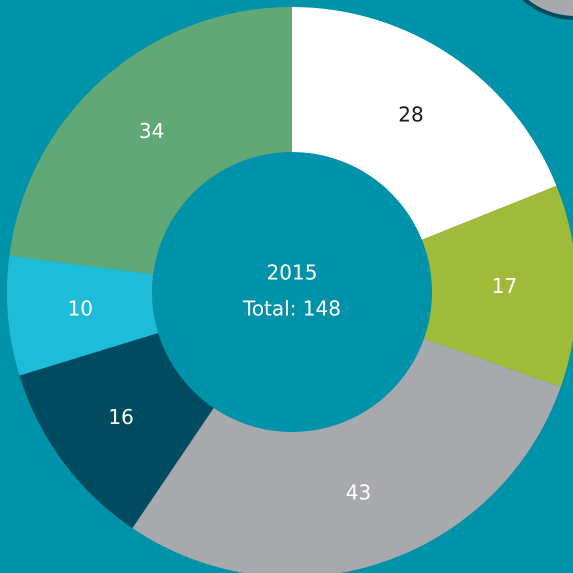 This screenshot has height=573, width=573. I want to click on center-subtitle: Total: 148, so click(291, 309).